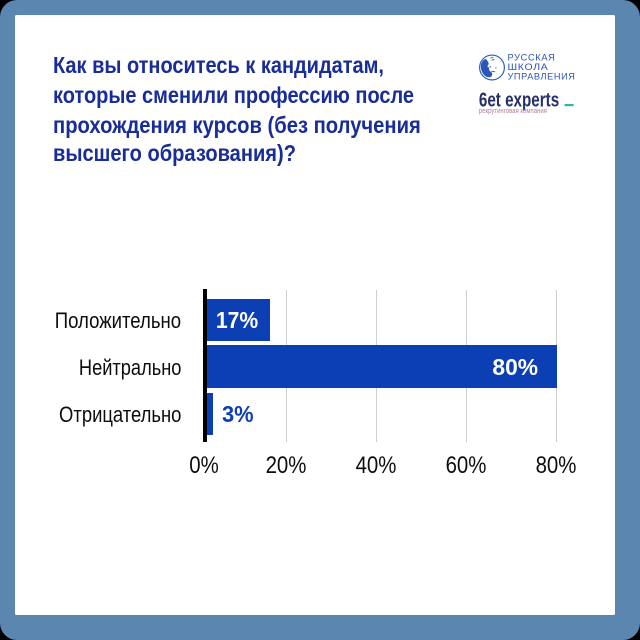 The width and height of the screenshot is (640, 640). What do you see at coordinates (532, 58) in the screenshot?
I see `svg-text: РУССКАЯ` at bounding box center [532, 58].